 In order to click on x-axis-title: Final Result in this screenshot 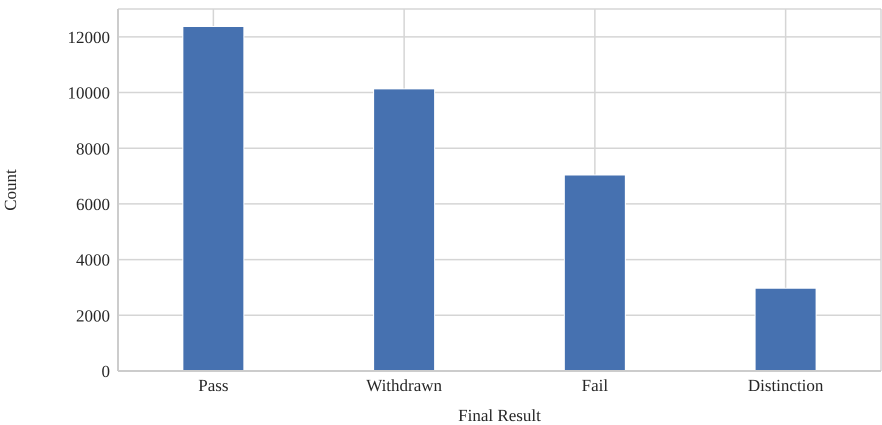, I will do `click(500, 415)`.